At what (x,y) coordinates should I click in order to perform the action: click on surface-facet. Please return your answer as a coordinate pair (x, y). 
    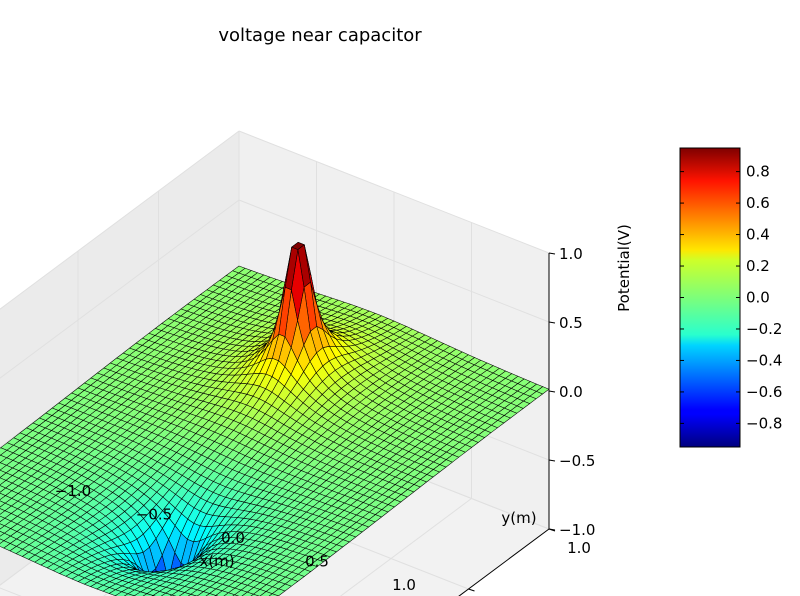
    Looking at the image, I should click on (298, 246).